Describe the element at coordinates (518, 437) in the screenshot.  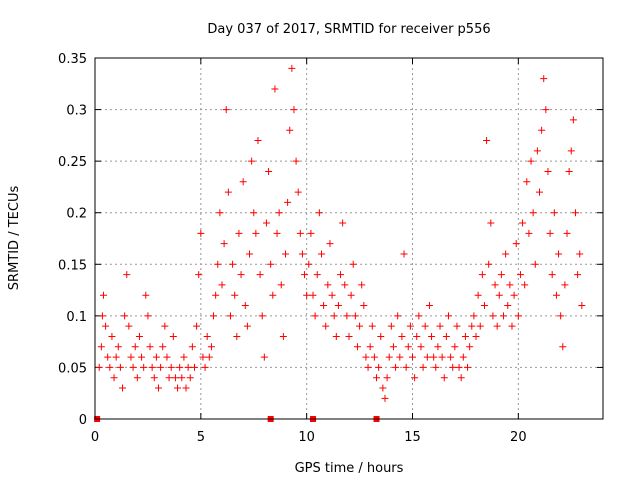
I see `x-tick-label: 20` at that location.